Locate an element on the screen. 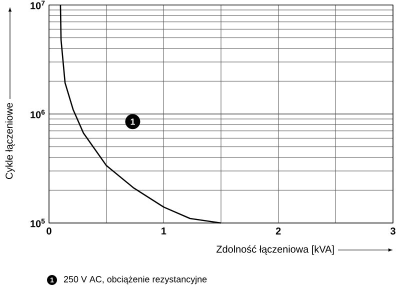  x-tick-label: 1 is located at coordinates (164, 231).